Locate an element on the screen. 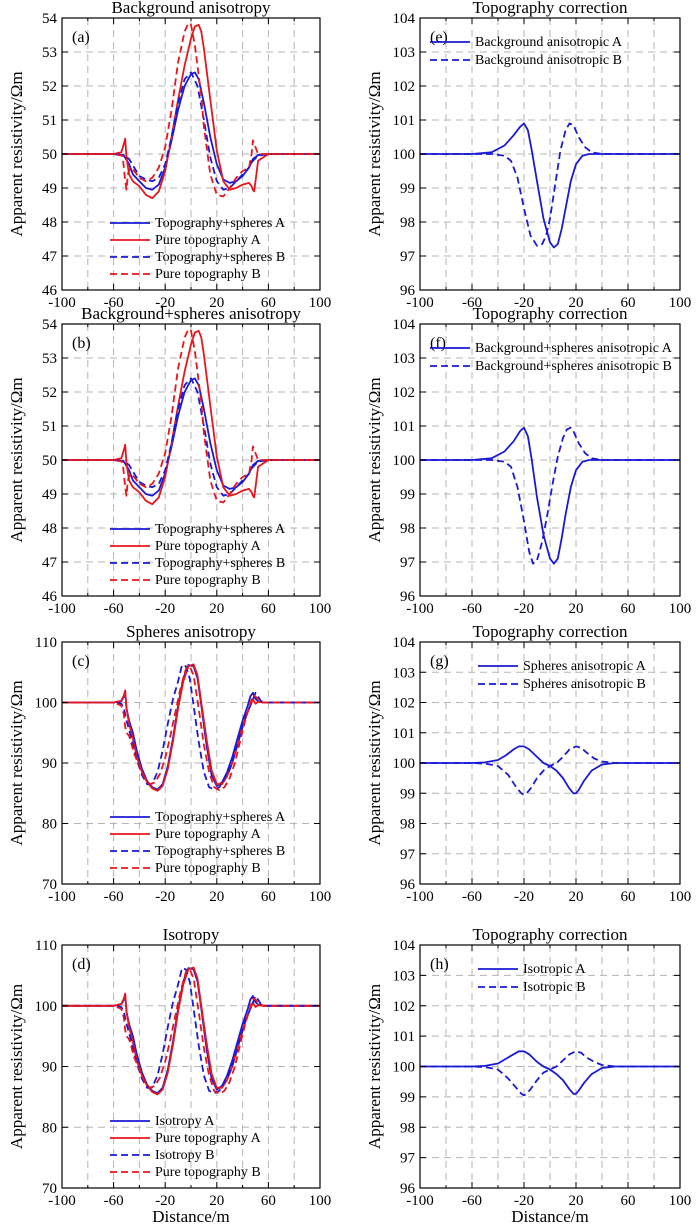  y-tick-label: 50 is located at coordinates (49, 461).